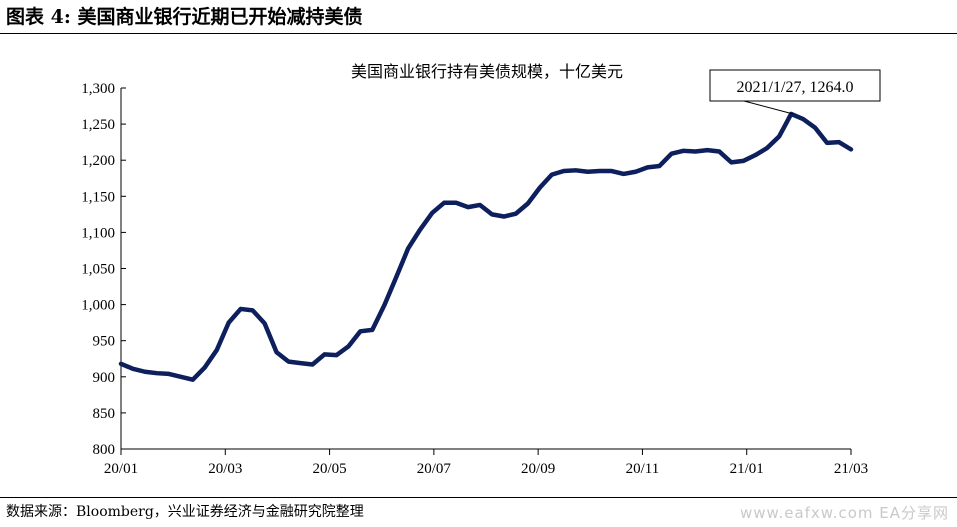 This screenshot has height=527, width=957. I want to click on x-tick-label: 20/01, so click(121, 469).